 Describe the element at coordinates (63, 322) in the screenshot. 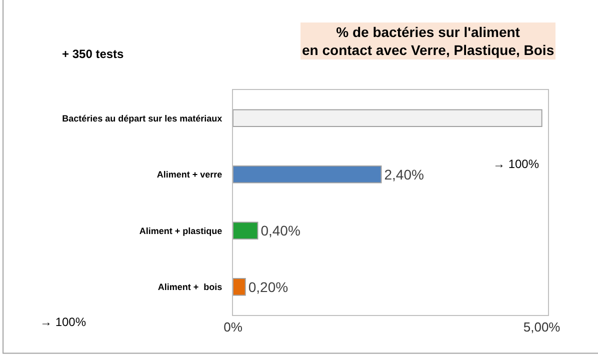

I see `text: → 100%` at that location.